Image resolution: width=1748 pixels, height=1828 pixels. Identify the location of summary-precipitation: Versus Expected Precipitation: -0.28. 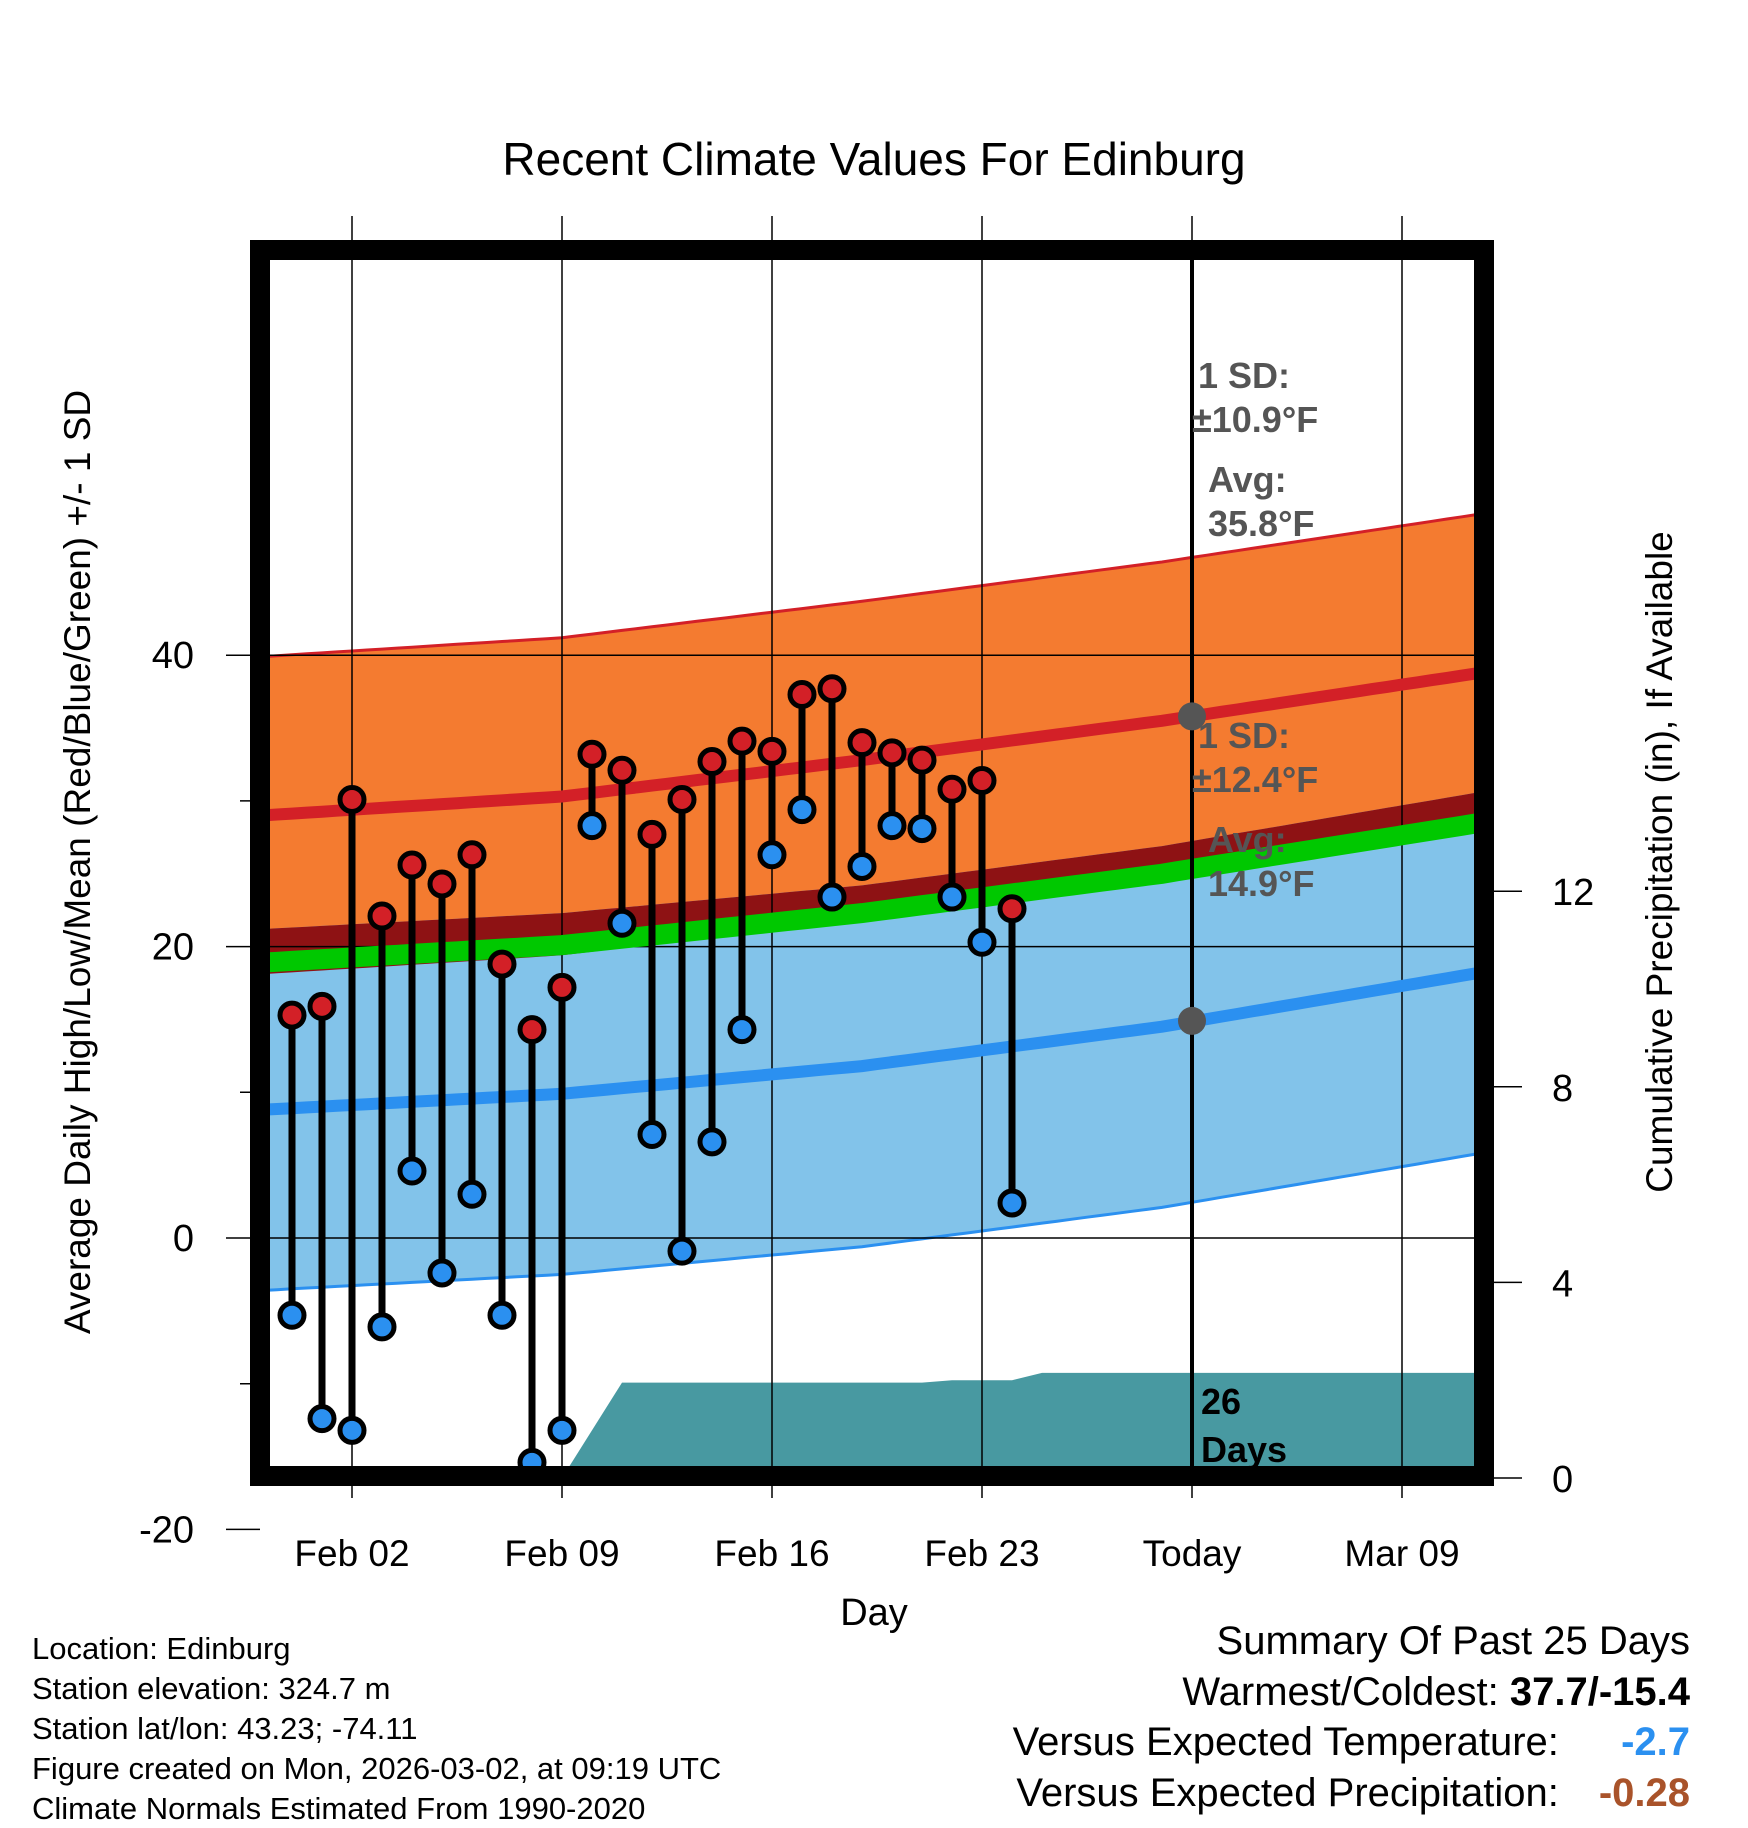
(1353, 1793).